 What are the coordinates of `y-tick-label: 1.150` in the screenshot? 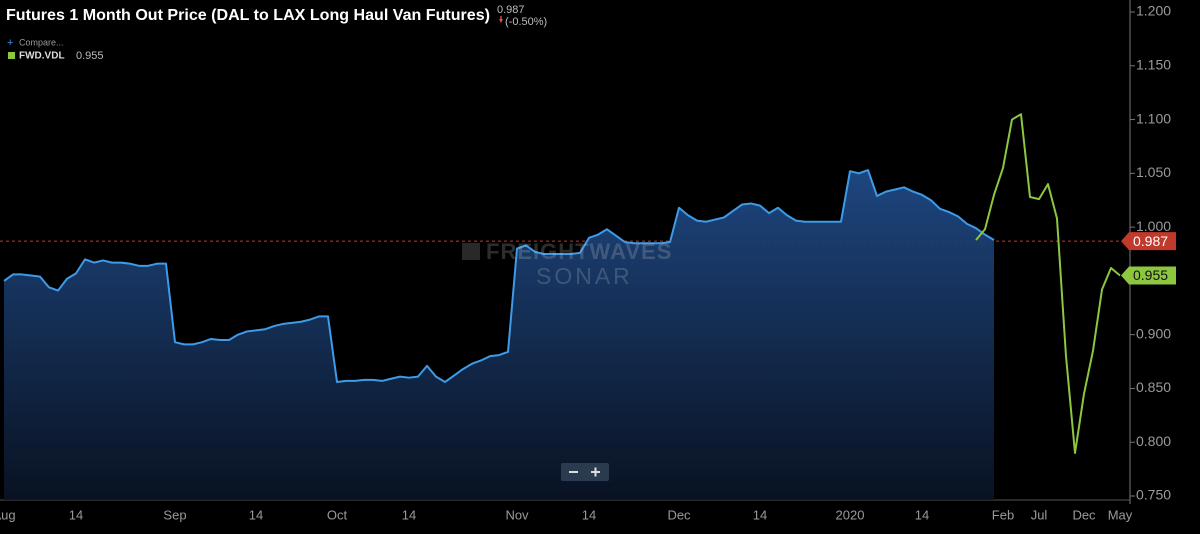 It's located at (1153, 64).